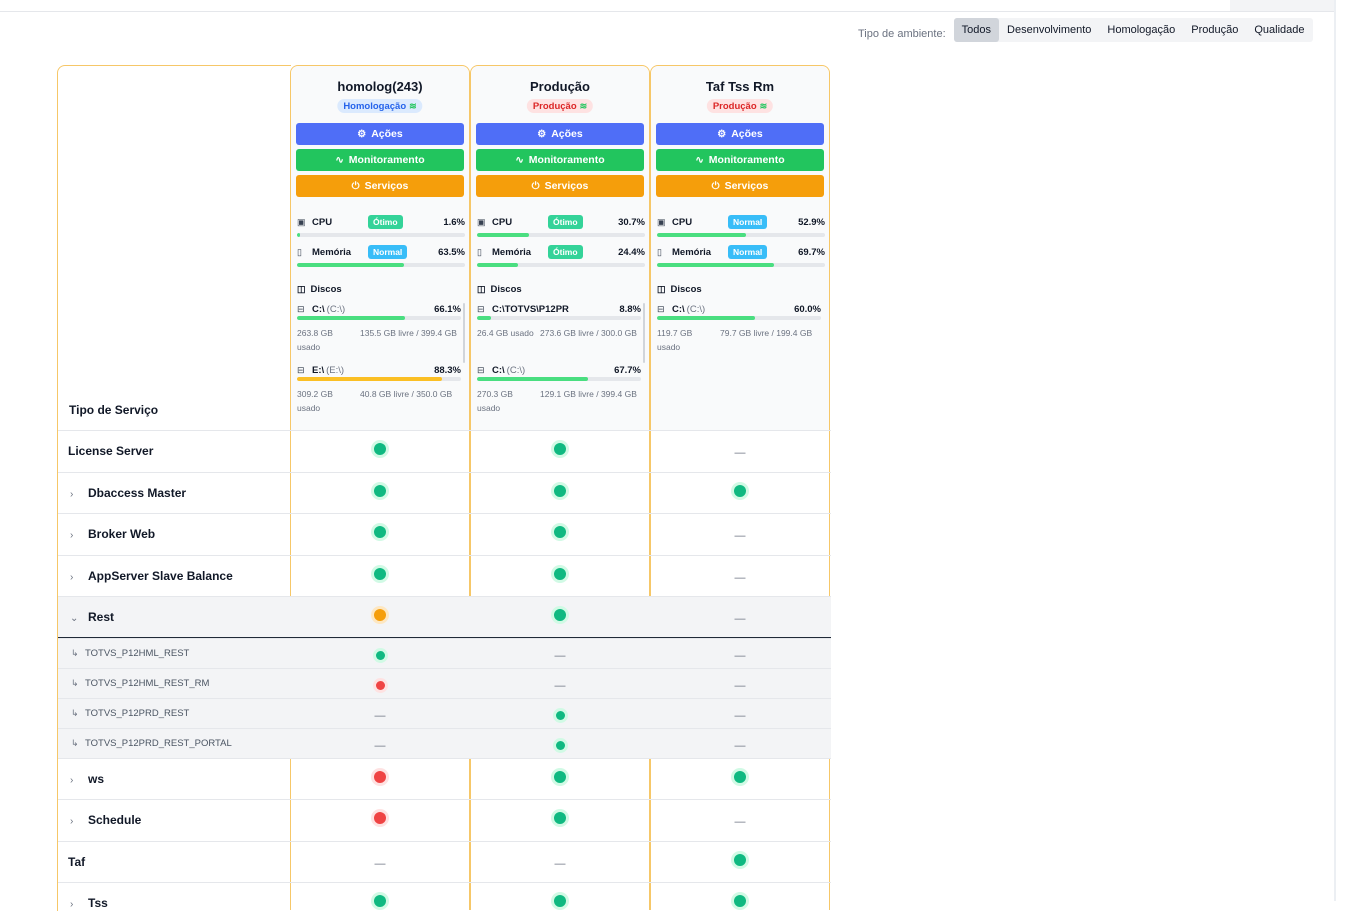  What do you see at coordinates (627, 370) in the screenshot?
I see `disk-usage-percent: 67.7%` at bounding box center [627, 370].